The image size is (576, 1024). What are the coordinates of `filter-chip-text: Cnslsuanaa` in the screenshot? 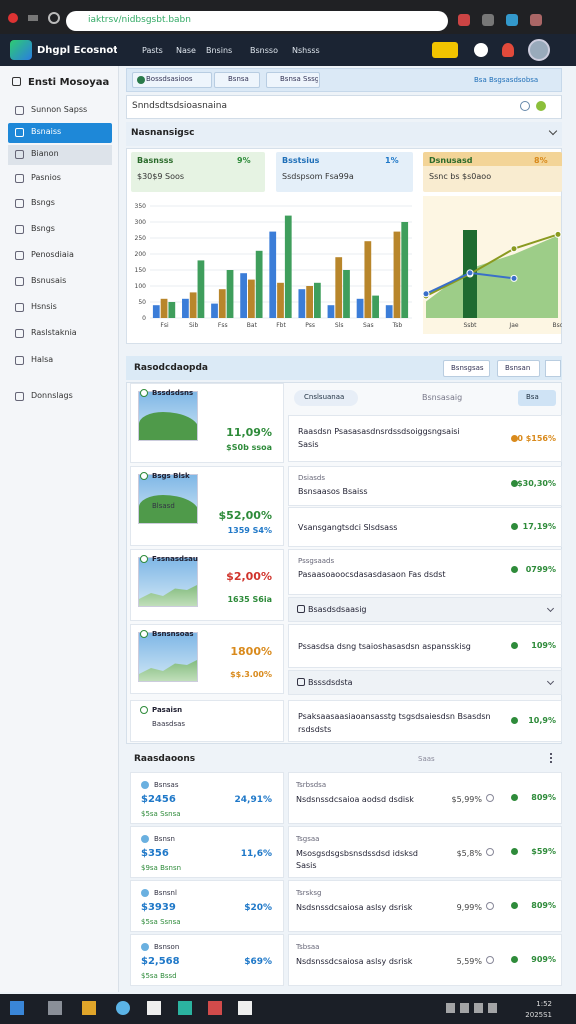 It's located at (324, 397).